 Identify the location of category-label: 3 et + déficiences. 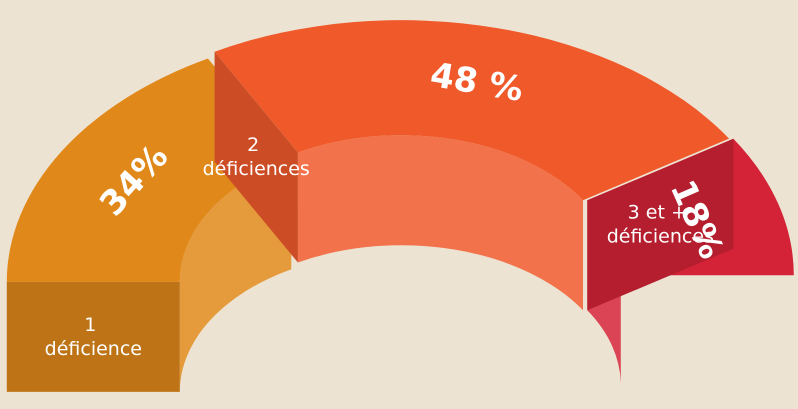
(660, 224).